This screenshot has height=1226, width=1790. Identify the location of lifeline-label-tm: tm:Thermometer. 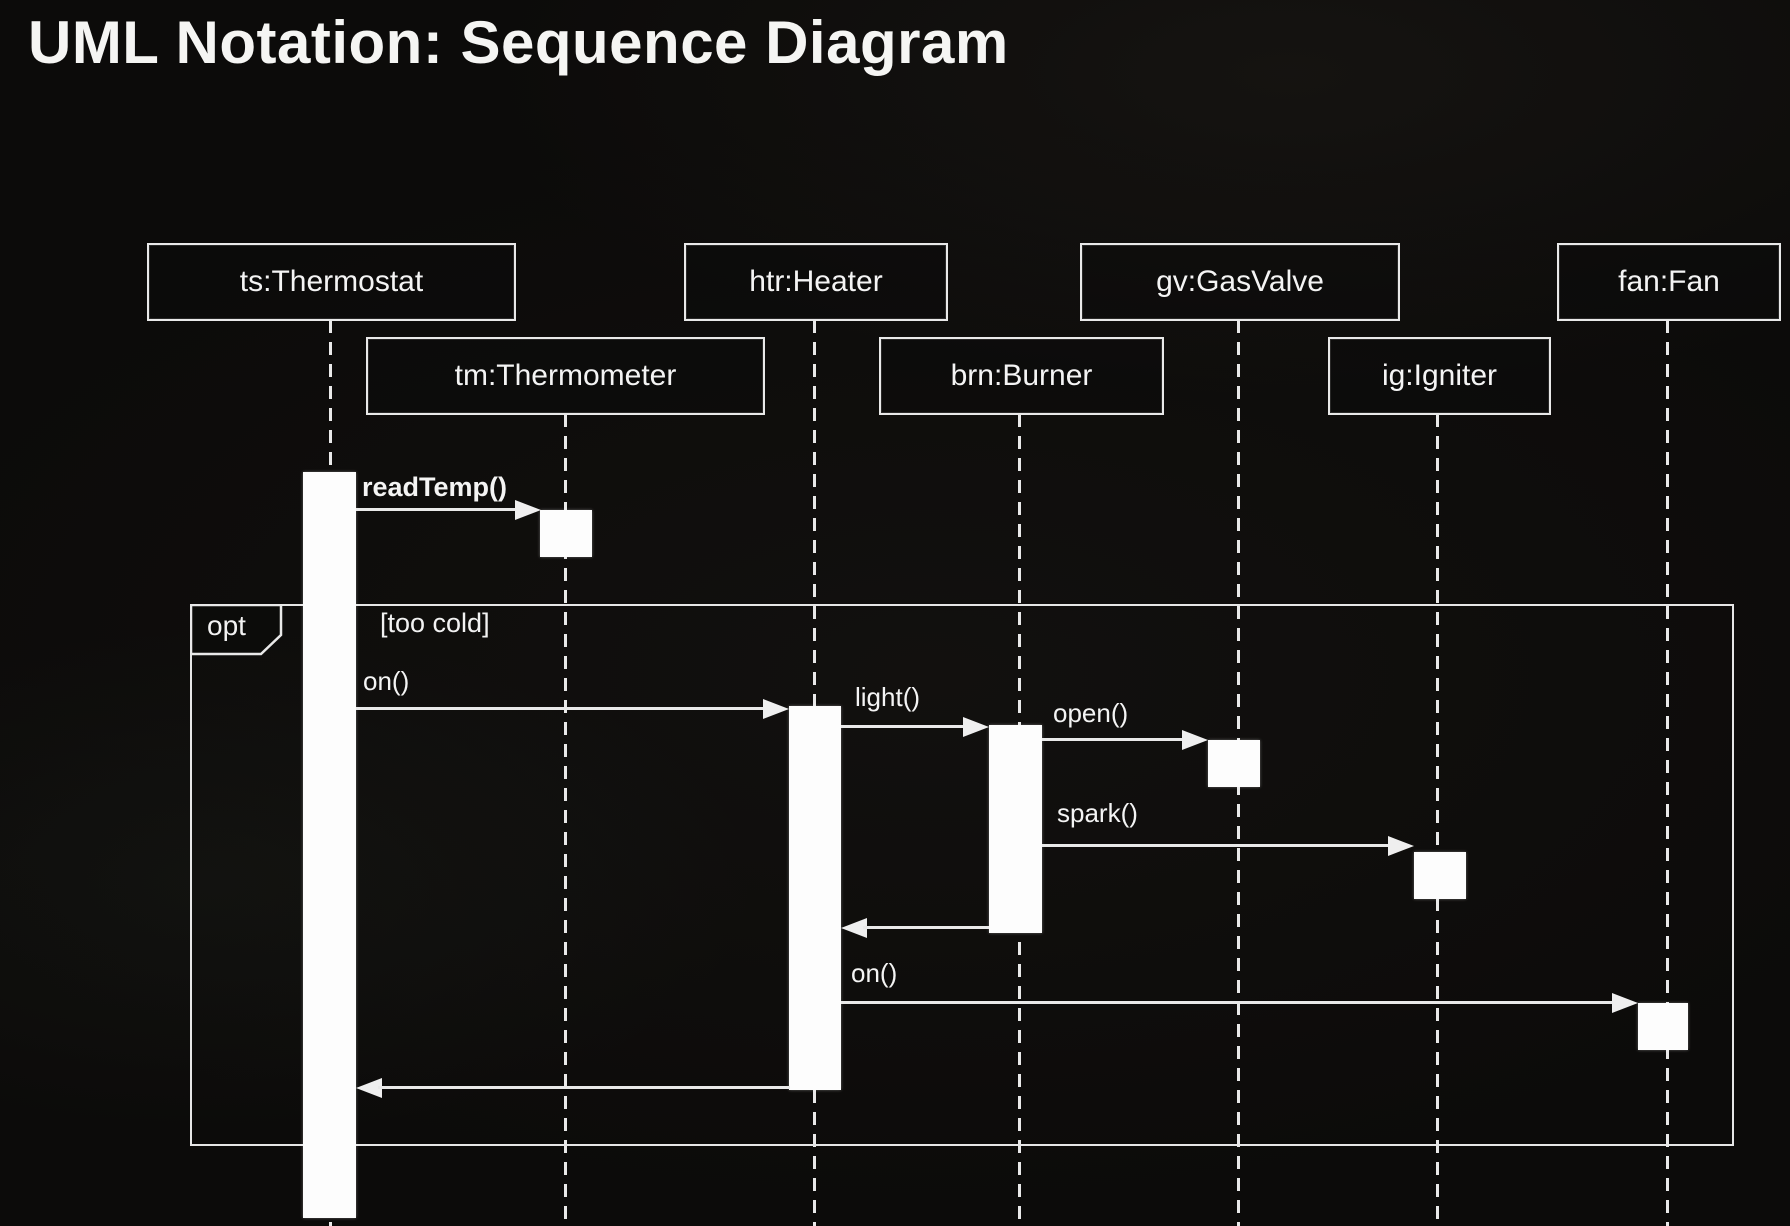
(565, 375).